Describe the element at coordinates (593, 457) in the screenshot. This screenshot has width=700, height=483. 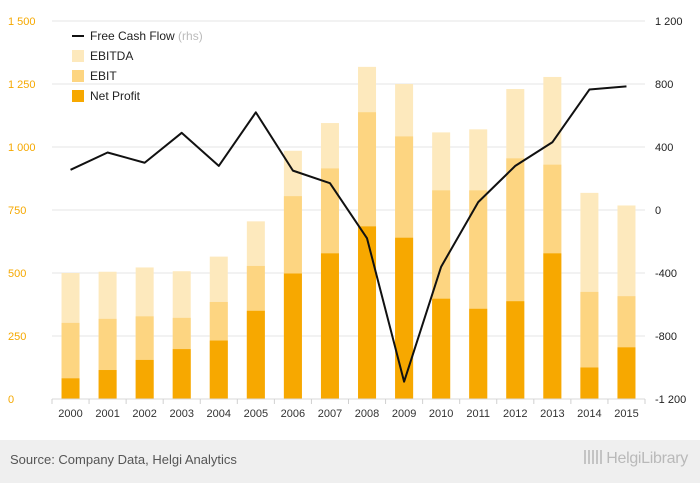
I see `library-icon` at that location.